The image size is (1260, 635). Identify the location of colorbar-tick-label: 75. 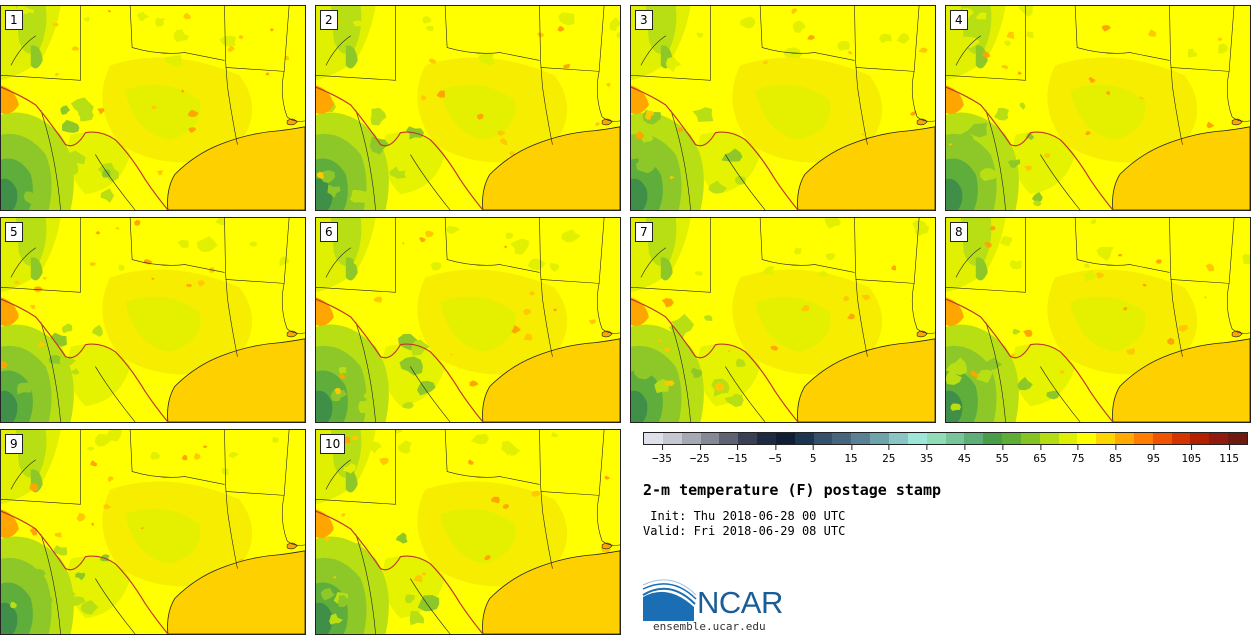
(1077, 455).